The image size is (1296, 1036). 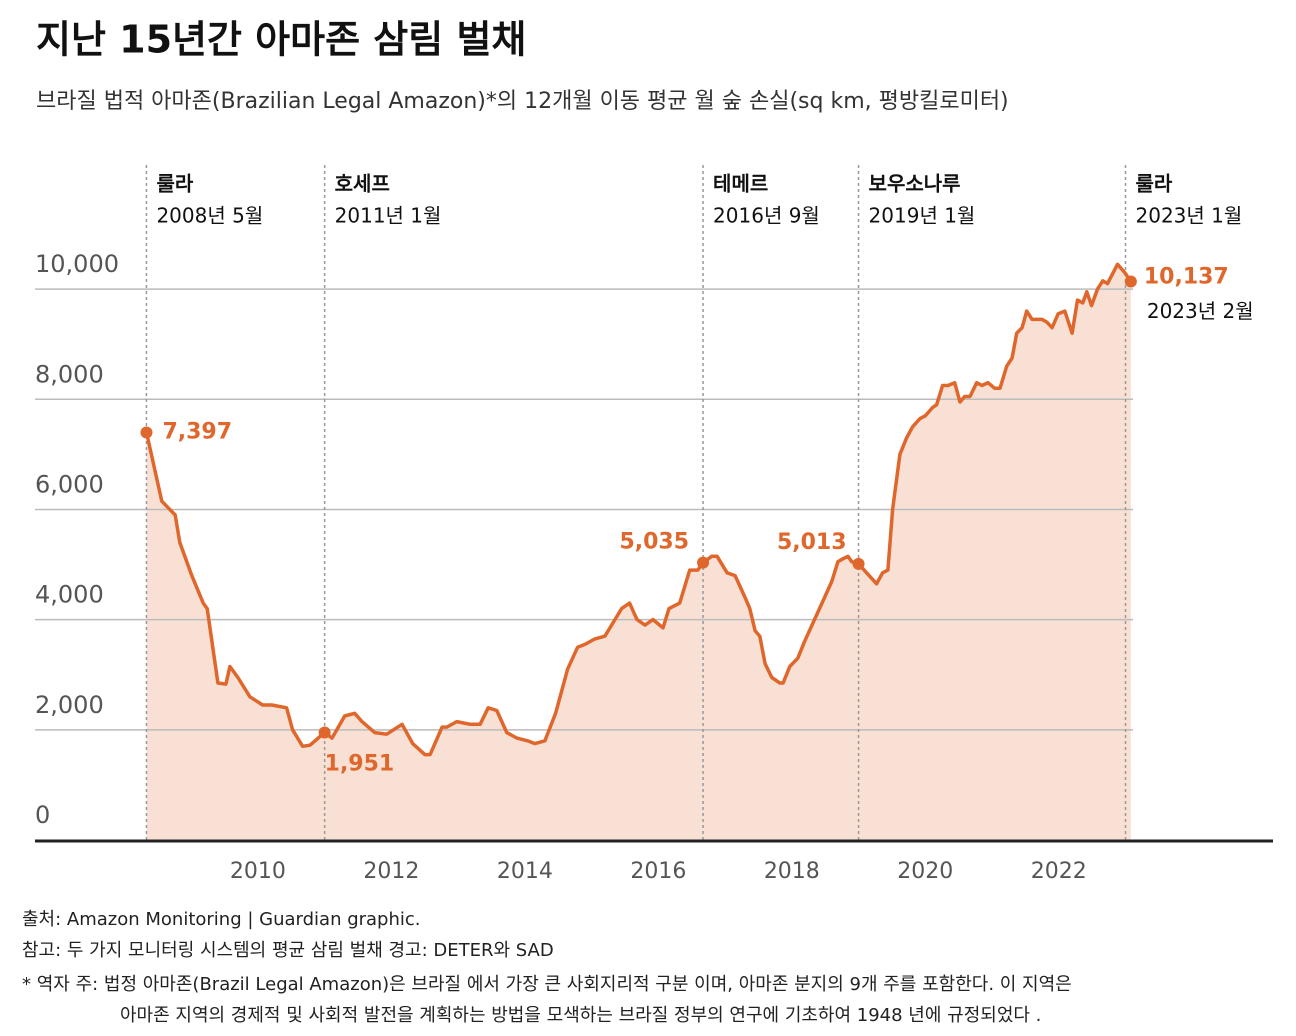 What do you see at coordinates (209, 216) in the screenshot?
I see `annotation-date: 2008년 5월` at bounding box center [209, 216].